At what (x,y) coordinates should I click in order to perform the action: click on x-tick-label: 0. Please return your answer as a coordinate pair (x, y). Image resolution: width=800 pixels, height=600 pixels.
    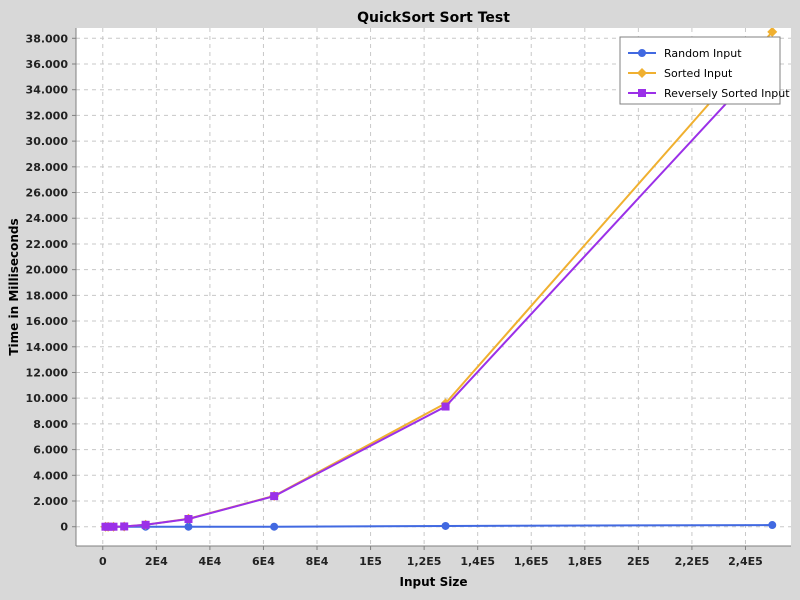
    Looking at the image, I should click on (103, 561).